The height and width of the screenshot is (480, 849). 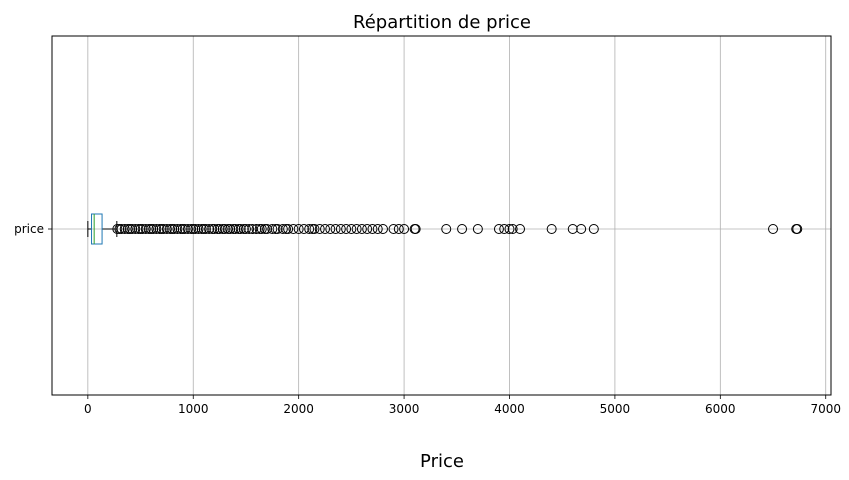 What do you see at coordinates (509, 409) in the screenshot?
I see `x-tick-label: 4000` at bounding box center [509, 409].